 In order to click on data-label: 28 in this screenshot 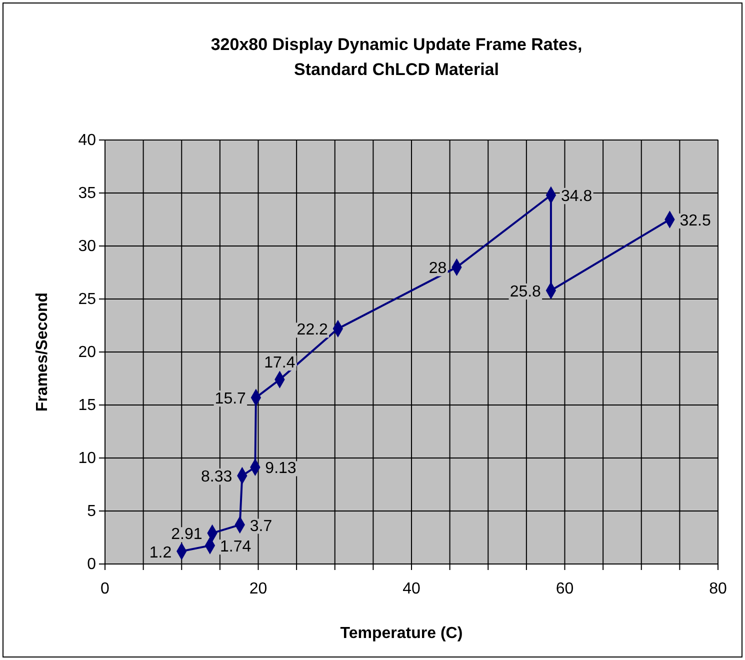, I will do `click(437, 269)`.